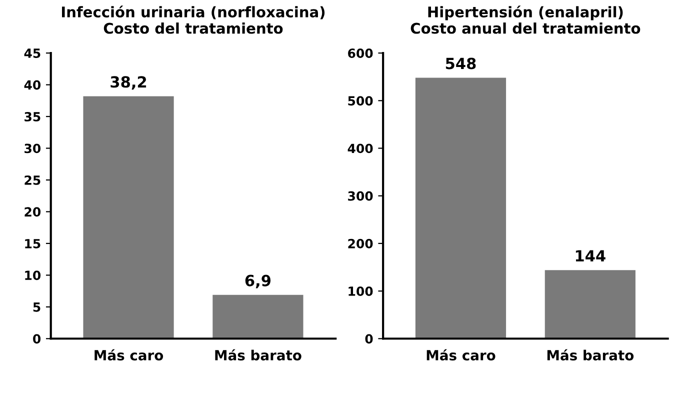  Describe the element at coordinates (360, 101) in the screenshot. I see `y-tick-label: 500` at that location.